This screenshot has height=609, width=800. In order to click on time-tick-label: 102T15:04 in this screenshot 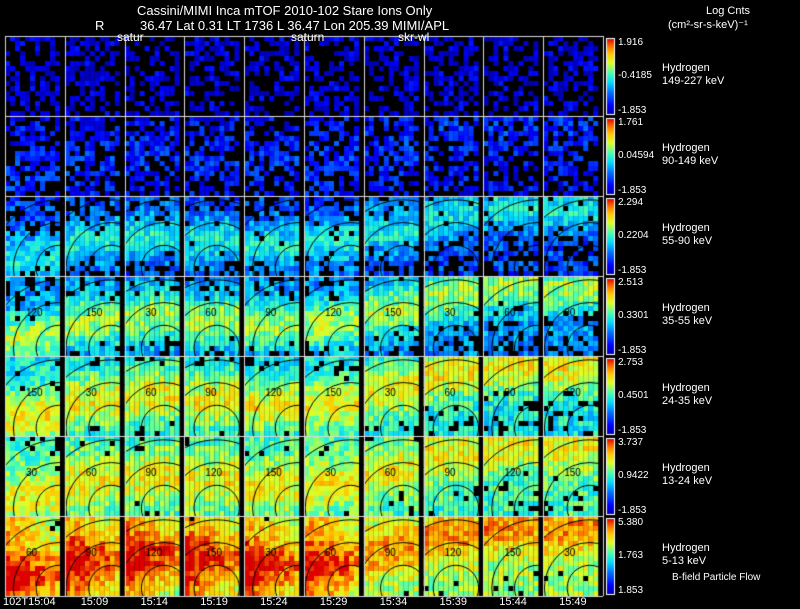, I will do `click(29, 602)`.